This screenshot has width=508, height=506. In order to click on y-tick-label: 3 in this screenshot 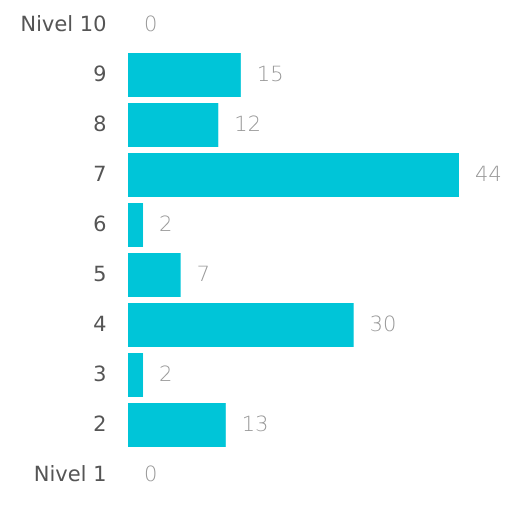, I will do `click(99, 374)`.